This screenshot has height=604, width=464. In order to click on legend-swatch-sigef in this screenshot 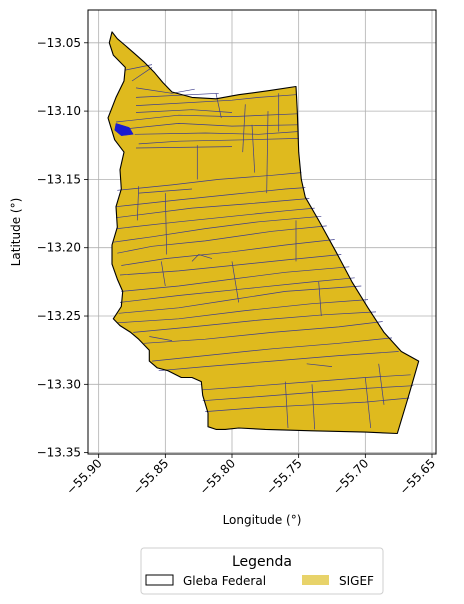, I will do `click(315, 580)`.